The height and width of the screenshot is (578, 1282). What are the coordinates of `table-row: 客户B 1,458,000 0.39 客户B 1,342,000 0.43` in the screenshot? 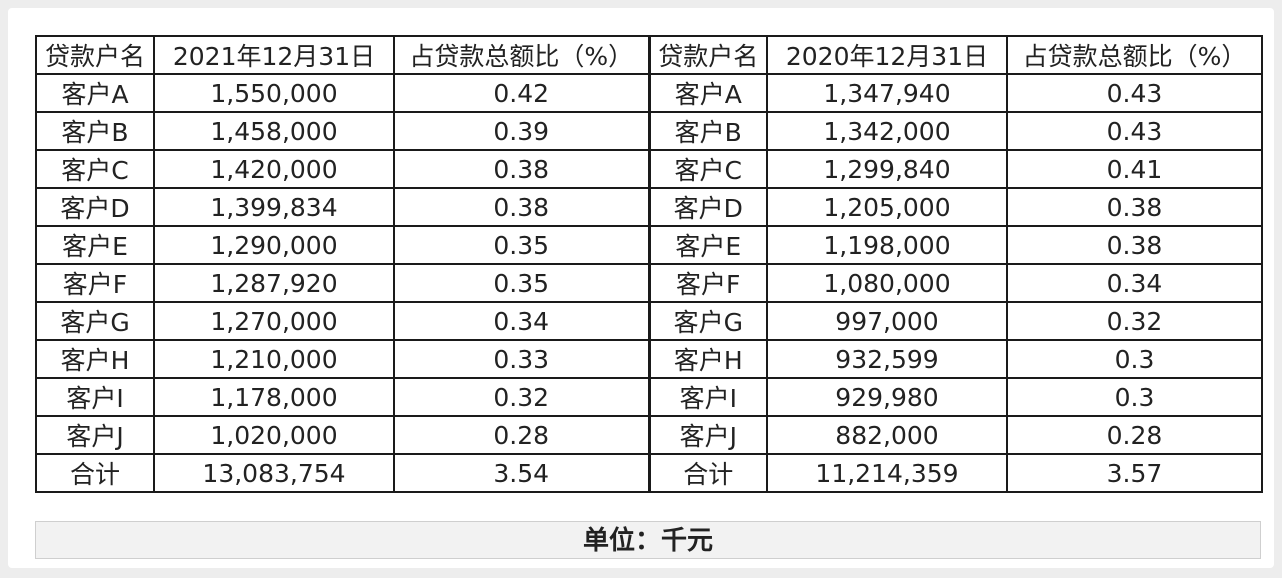 It's located at (649, 131).